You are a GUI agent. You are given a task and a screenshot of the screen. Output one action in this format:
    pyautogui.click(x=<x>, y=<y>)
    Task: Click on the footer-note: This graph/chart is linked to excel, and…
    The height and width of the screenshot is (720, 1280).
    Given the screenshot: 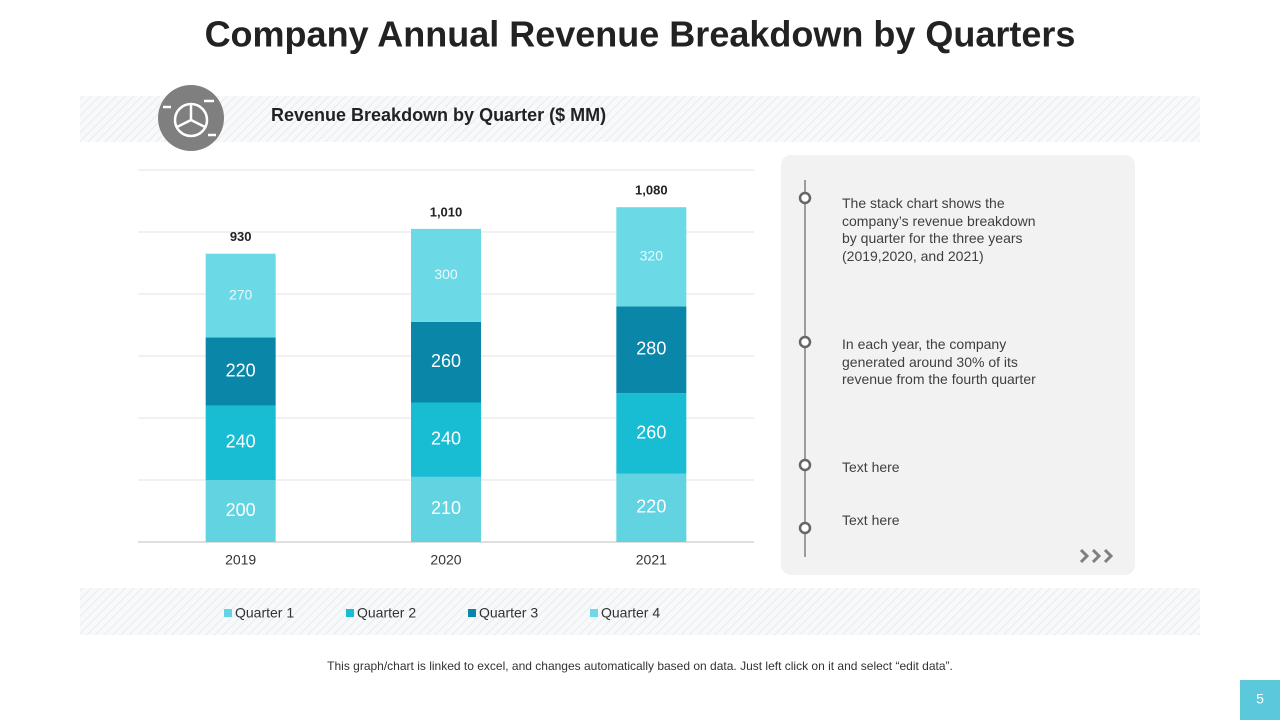 What is the action you would take?
    pyautogui.click(x=640, y=666)
    